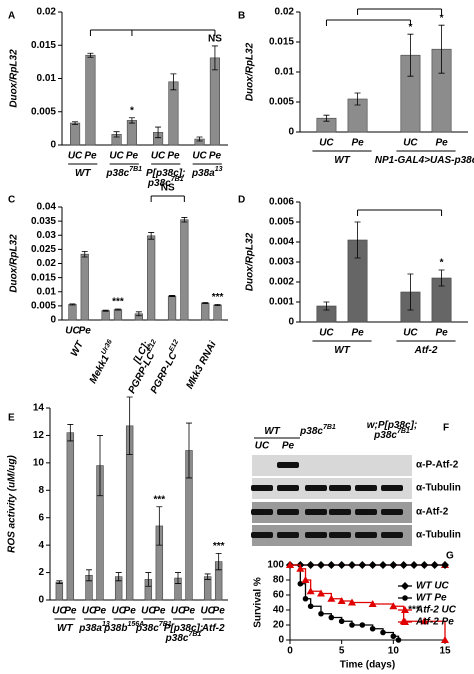  I want to click on group-label: Atf-2, so click(213, 628).